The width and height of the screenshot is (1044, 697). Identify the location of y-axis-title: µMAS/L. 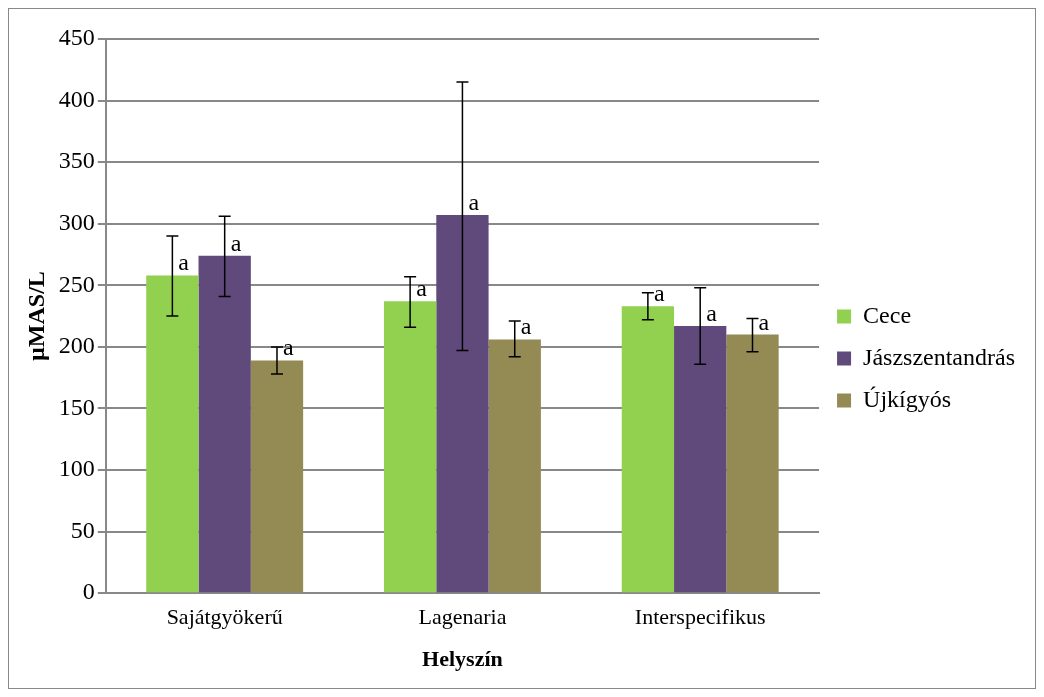
(35, 316).